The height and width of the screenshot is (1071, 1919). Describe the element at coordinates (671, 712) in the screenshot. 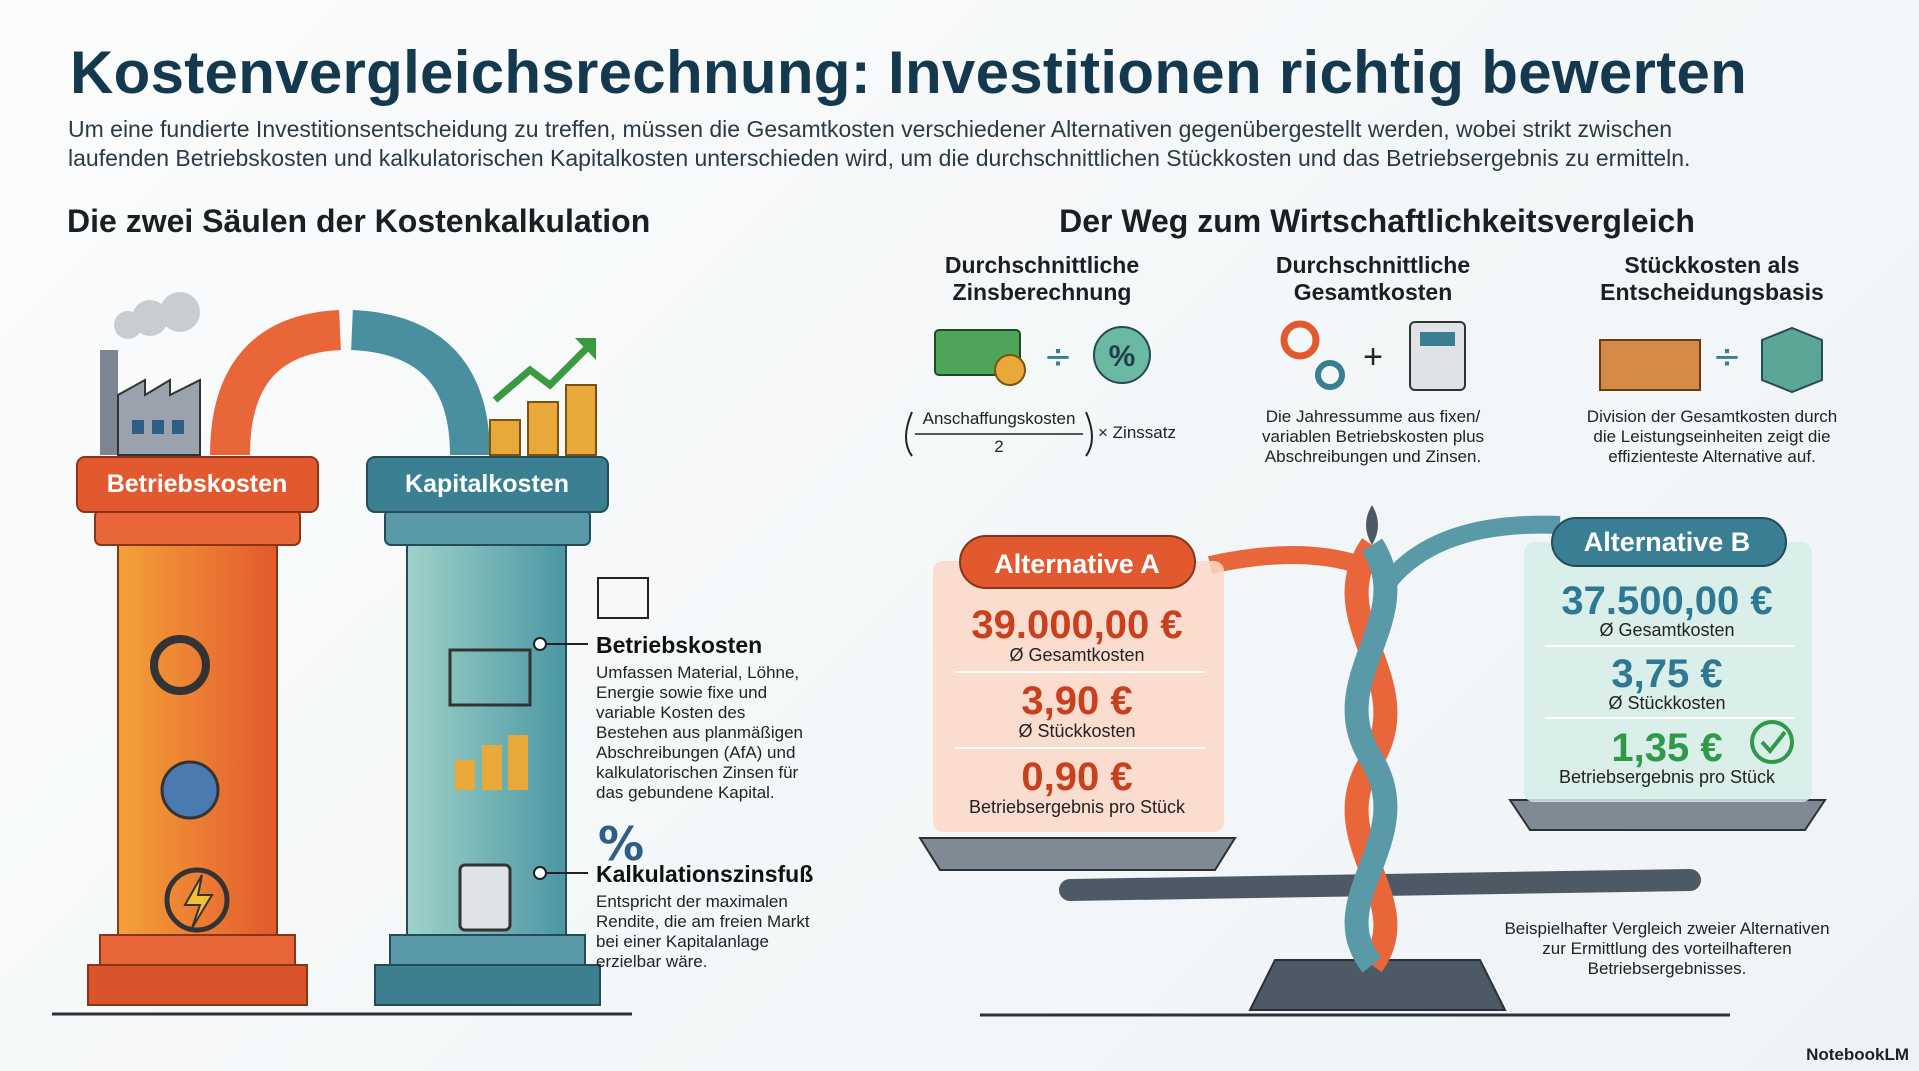

I see `note-text: variable Kosten des` at that location.